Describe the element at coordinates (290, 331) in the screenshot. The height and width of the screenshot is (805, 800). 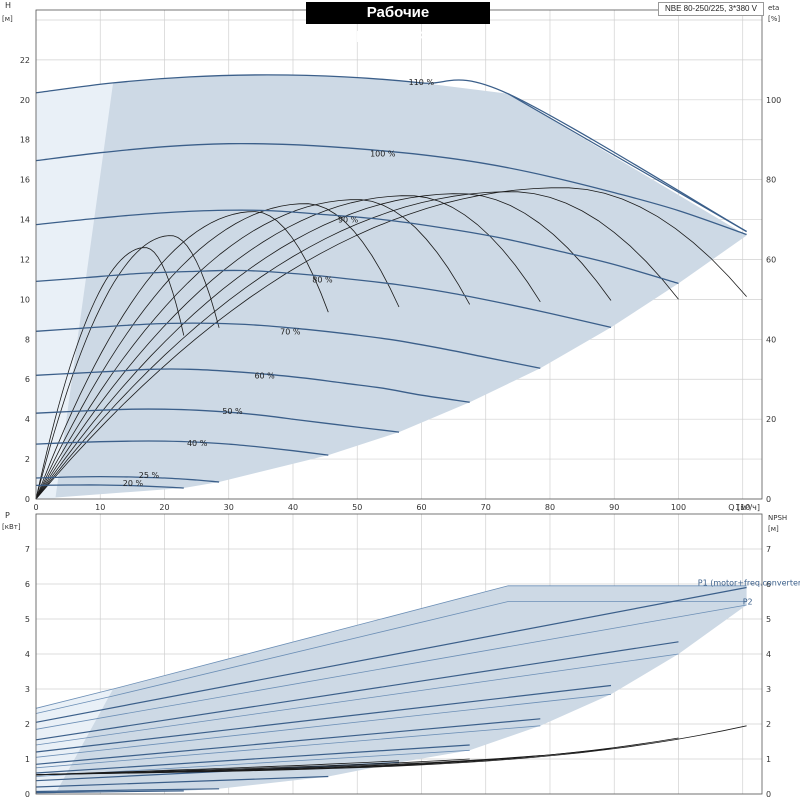
I see `speed-label: 70 %` at that location.